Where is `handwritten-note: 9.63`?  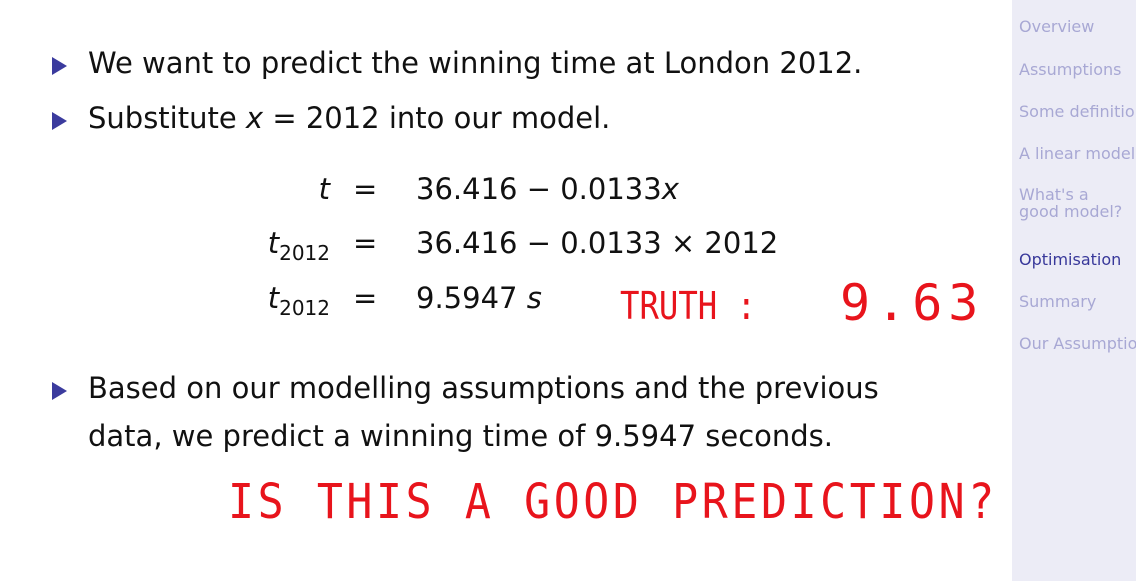
handwritten-note: 9.63 is located at coordinates (912, 303).